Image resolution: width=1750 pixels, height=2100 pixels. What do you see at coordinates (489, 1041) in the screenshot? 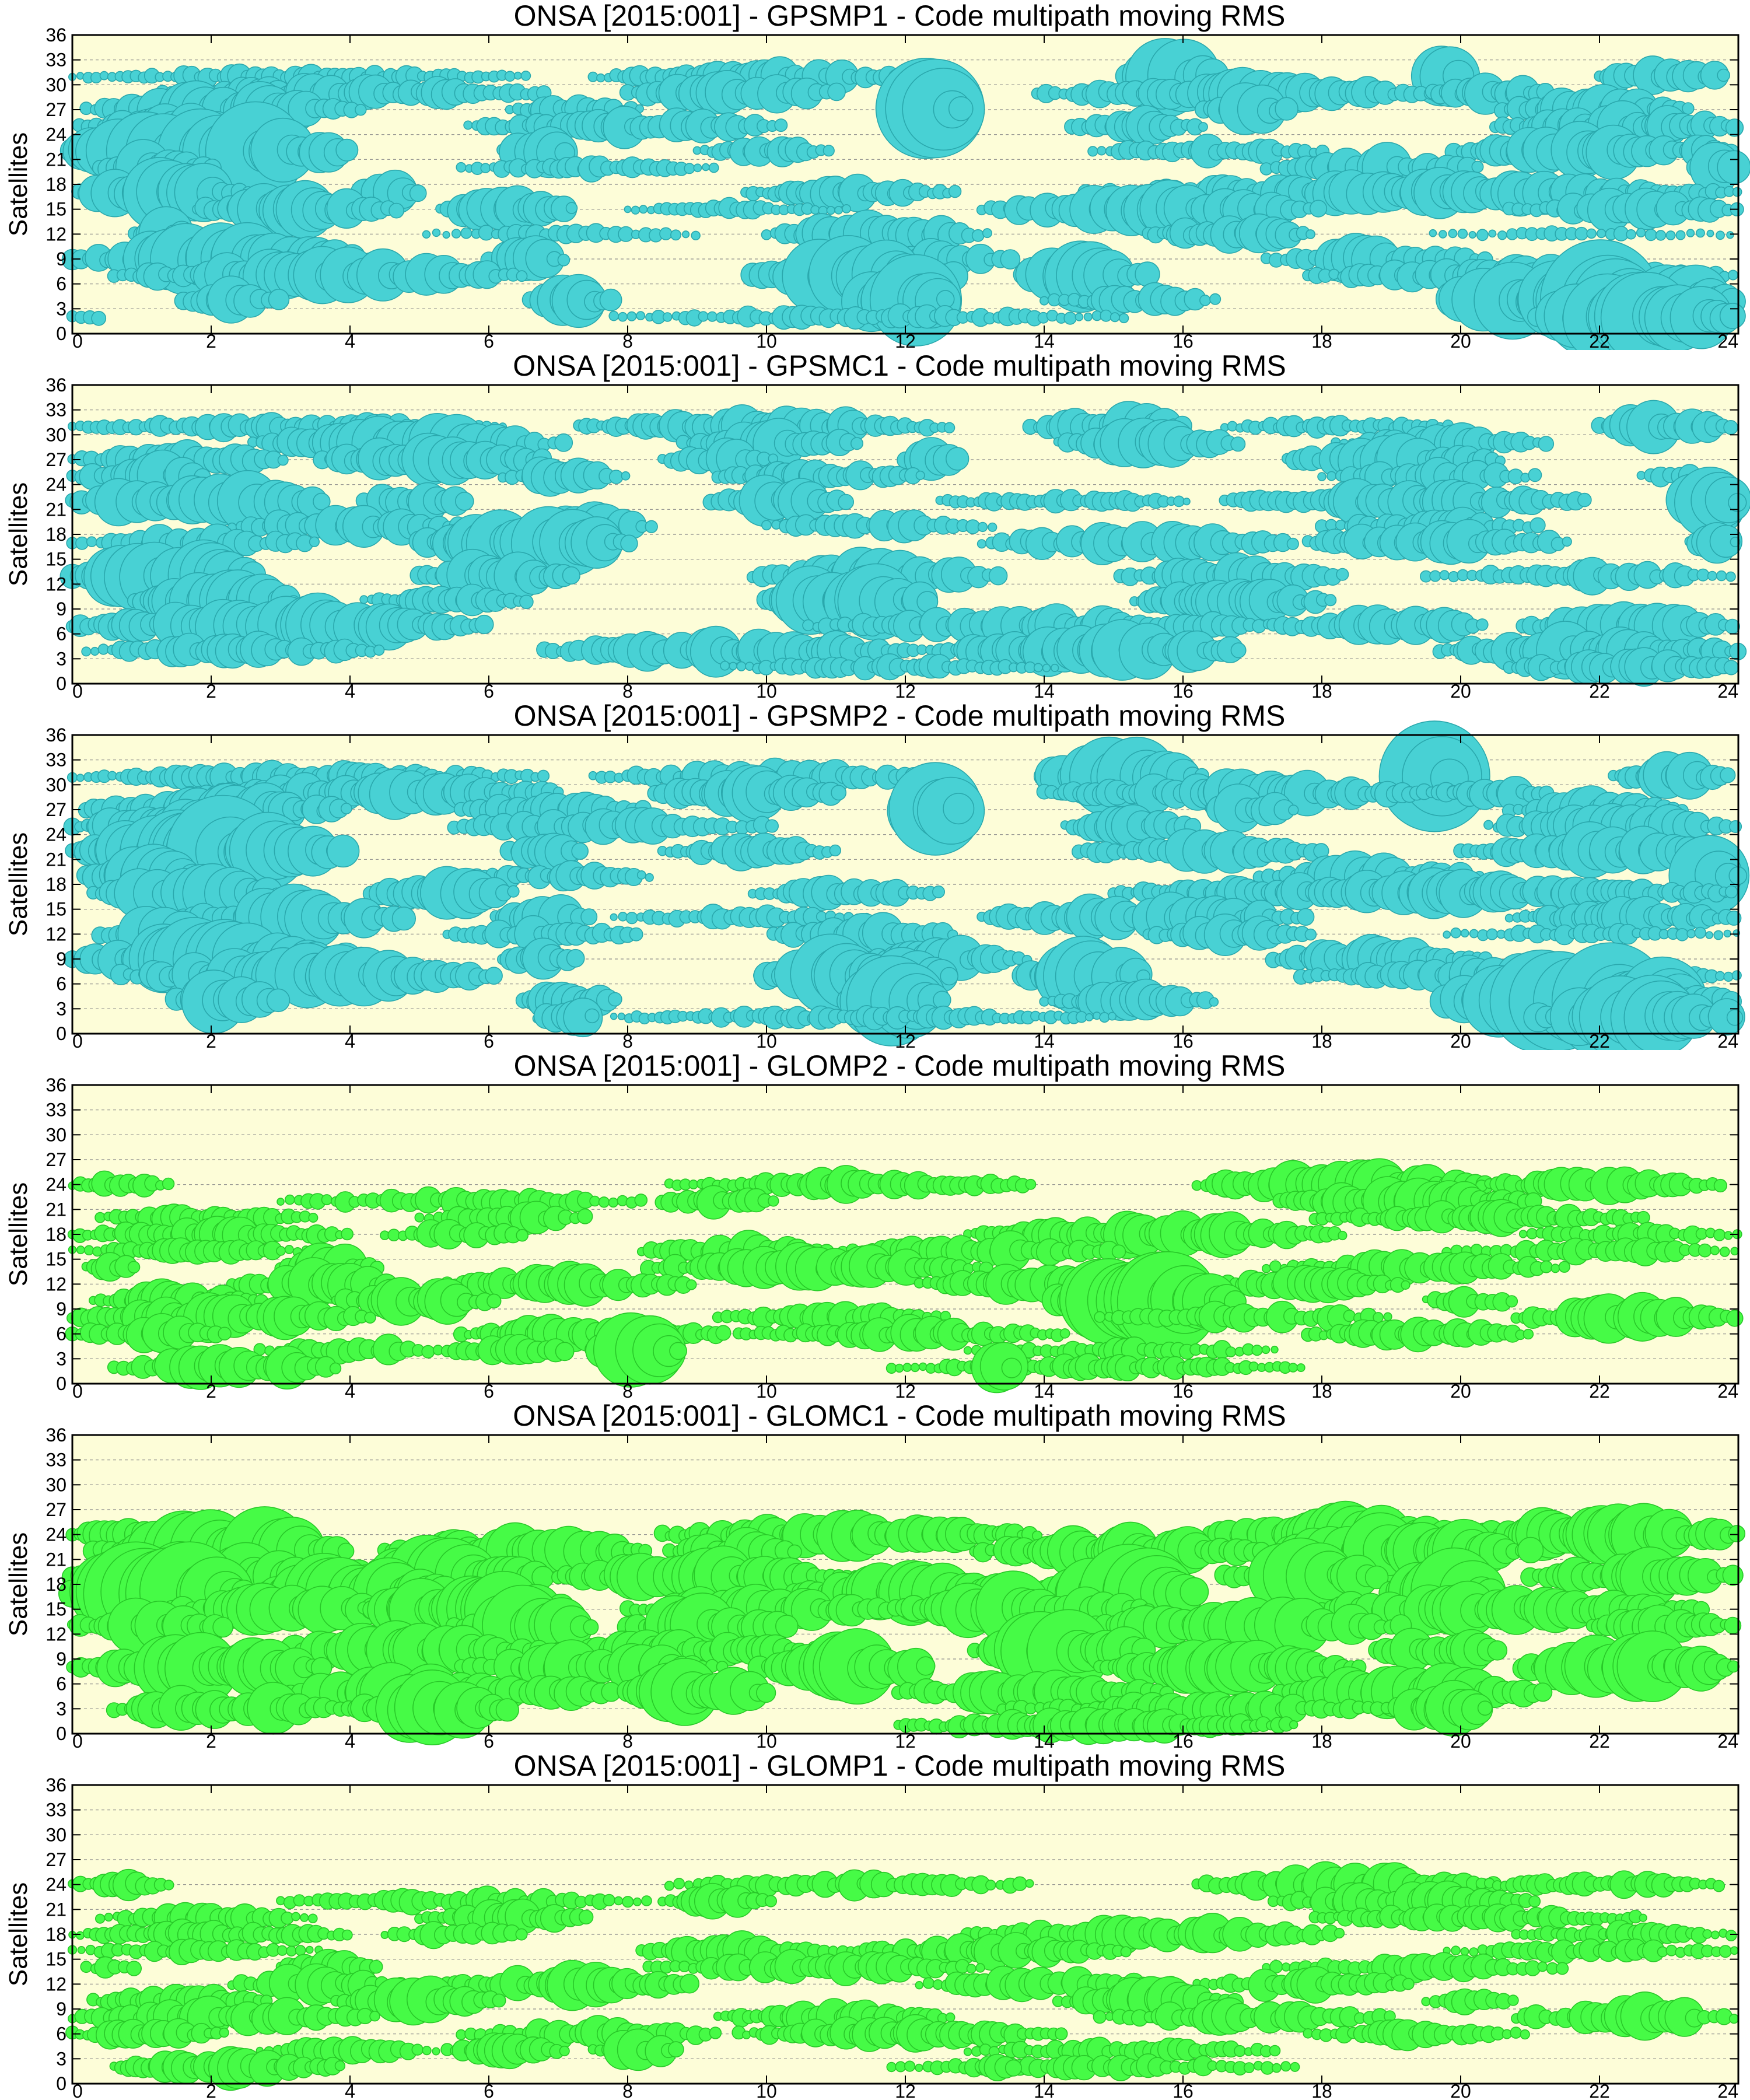
I see `x-tick-label: 6` at bounding box center [489, 1041].